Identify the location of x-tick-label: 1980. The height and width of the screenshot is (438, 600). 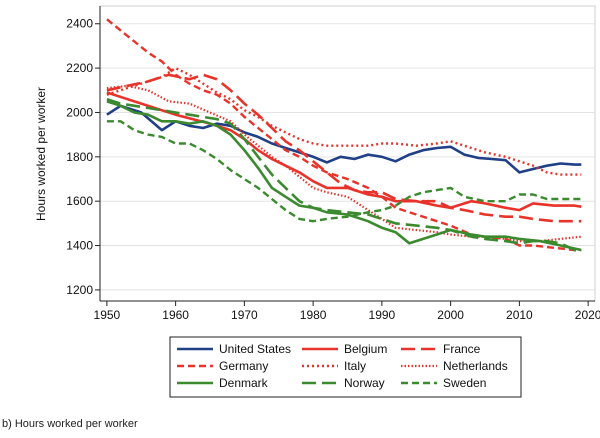
(313, 315).